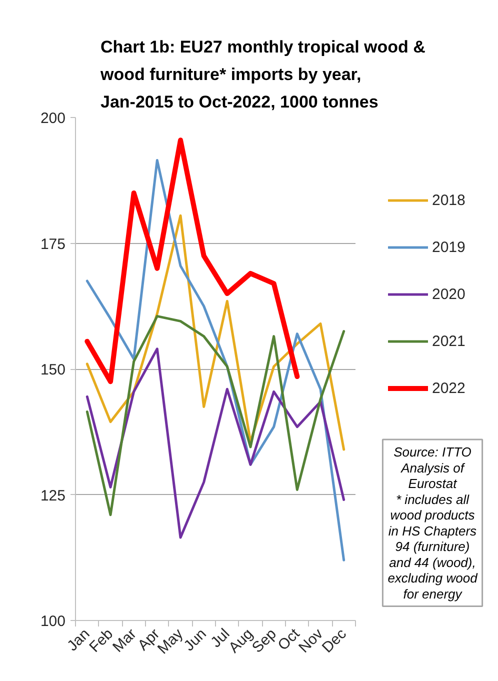 The width and height of the screenshot is (498, 681). Describe the element at coordinates (449, 200) in the screenshot. I see `legend-label: 2018` at that location.